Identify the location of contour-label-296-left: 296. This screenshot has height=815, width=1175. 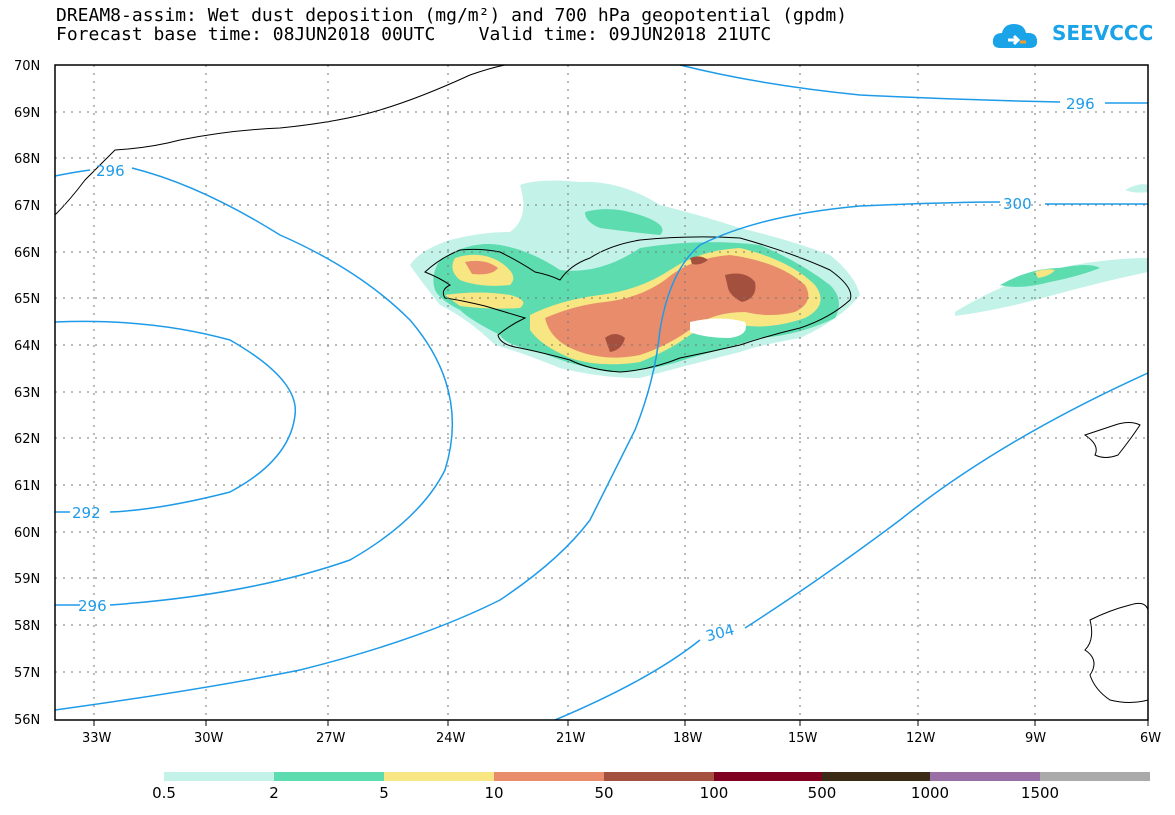
(110, 171).